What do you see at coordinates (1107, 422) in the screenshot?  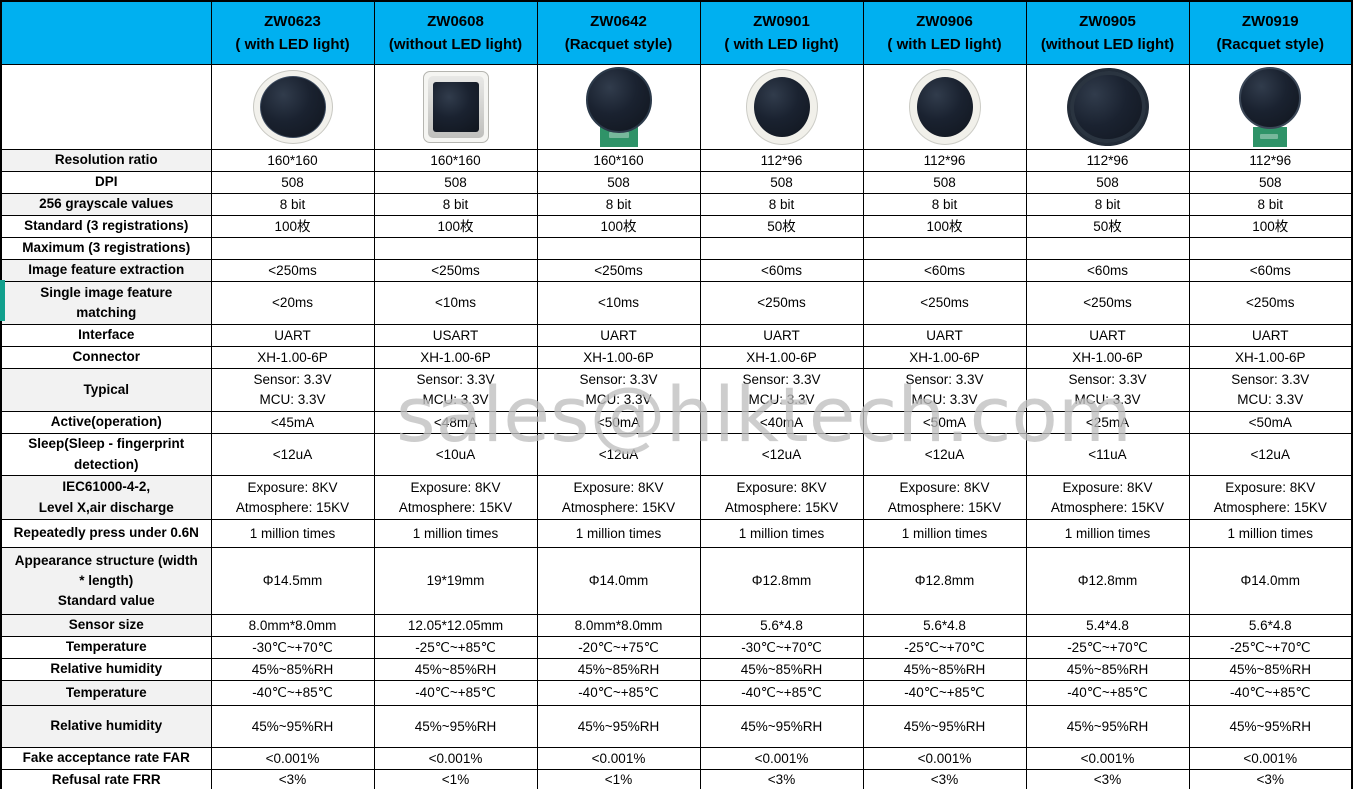 I see `spec-value-cell: <25mA` at bounding box center [1107, 422].